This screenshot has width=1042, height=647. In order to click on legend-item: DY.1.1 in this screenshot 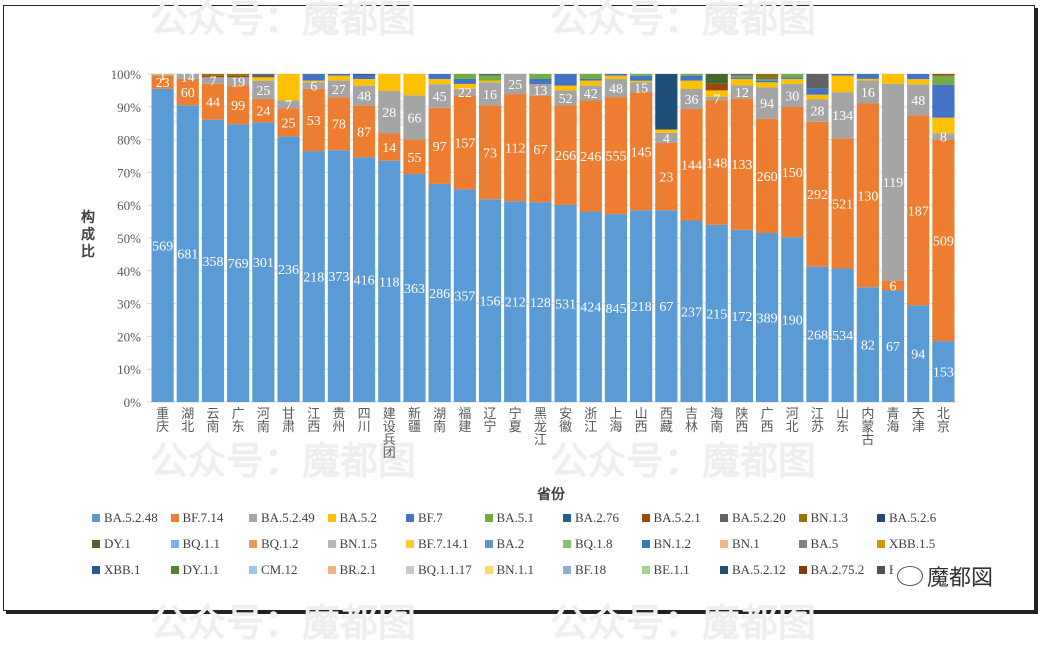, I will do `click(194, 570)`.